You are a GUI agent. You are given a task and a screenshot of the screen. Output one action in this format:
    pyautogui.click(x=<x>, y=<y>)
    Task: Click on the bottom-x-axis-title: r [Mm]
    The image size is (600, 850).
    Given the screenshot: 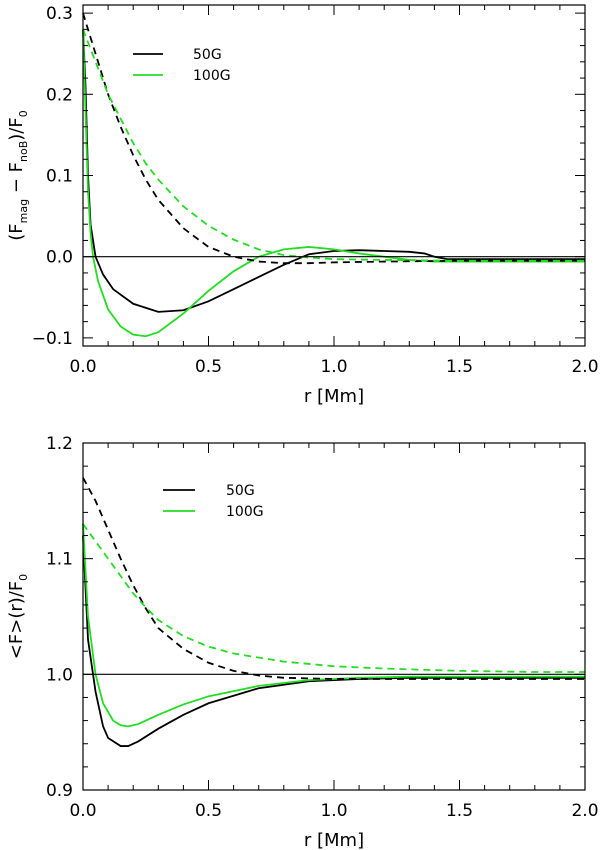 What is the action you would take?
    pyautogui.click(x=334, y=840)
    